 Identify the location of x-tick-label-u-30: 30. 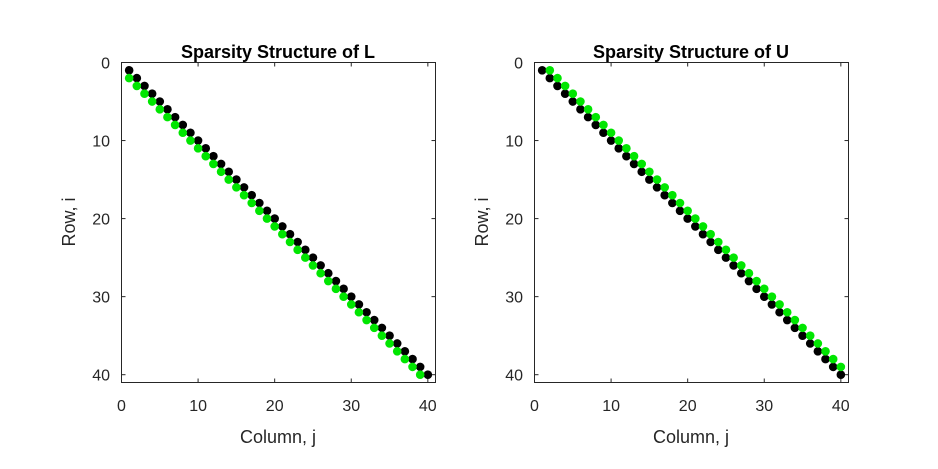
(764, 406).